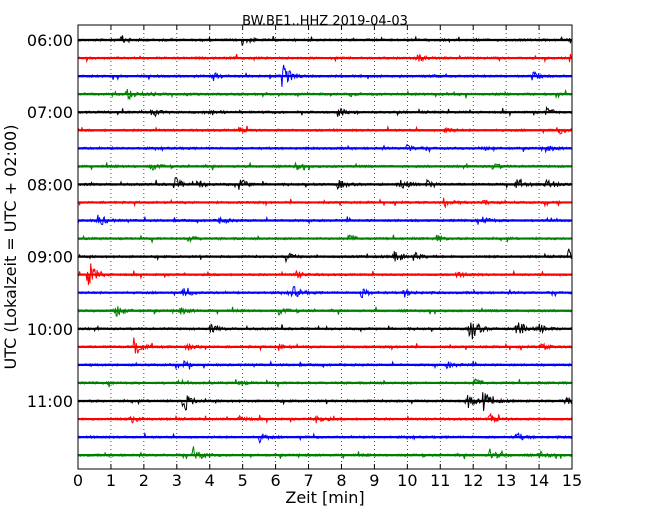 Image resolution: width=650 pixels, height=520 pixels. What do you see at coordinates (210, 480) in the screenshot?
I see `x-tick-label: 4` at bounding box center [210, 480].